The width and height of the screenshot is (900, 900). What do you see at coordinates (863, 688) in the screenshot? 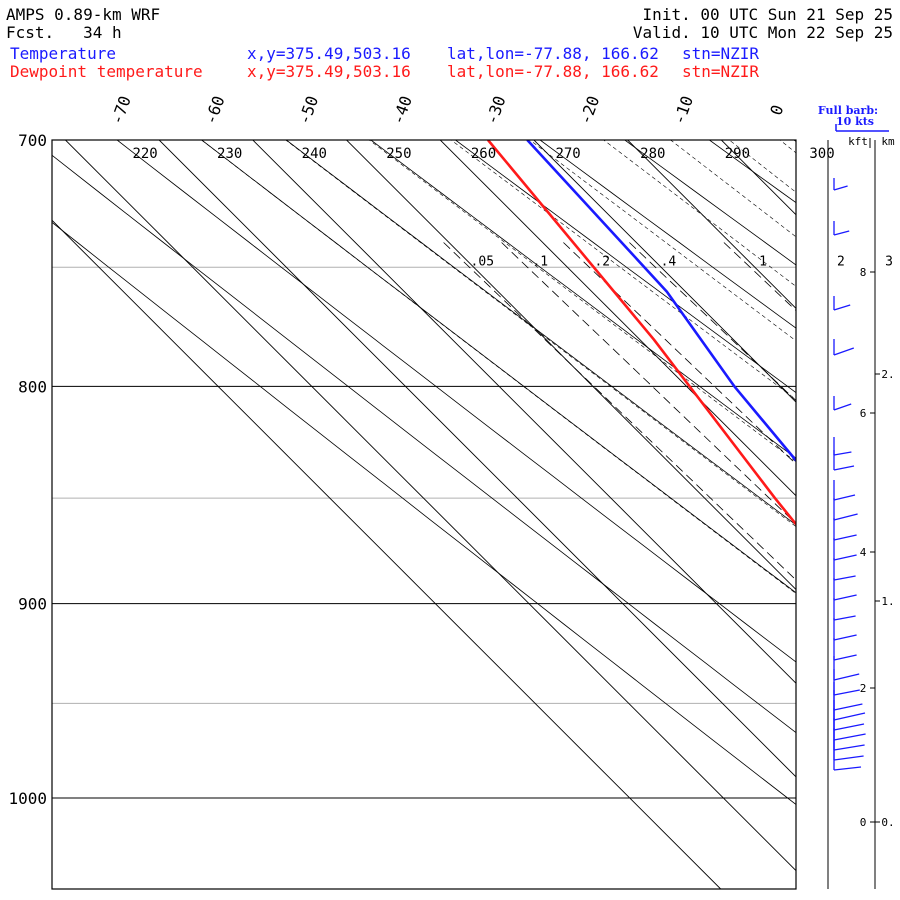
I see `height-label: 2` at bounding box center [863, 688].